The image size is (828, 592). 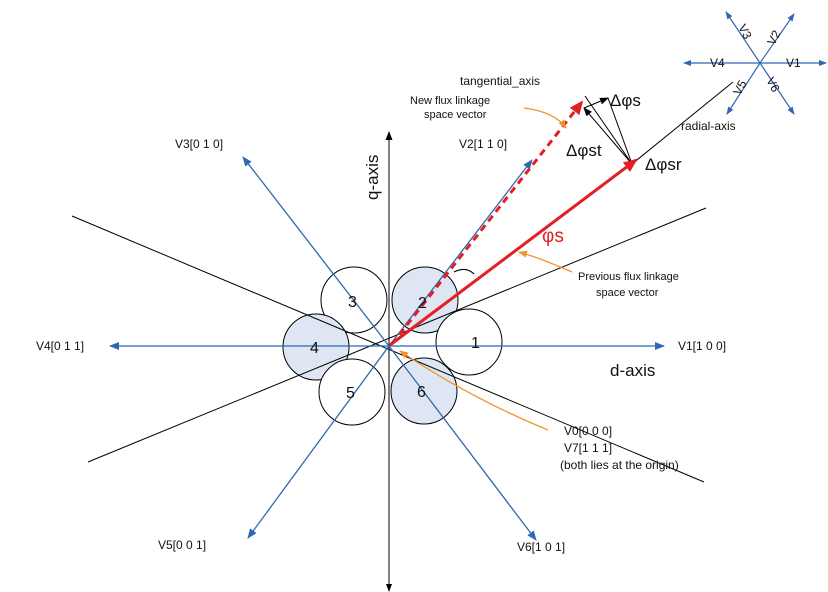 What do you see at coordinates (464, 271) in the screenshot?
I see `flux-angle-arc` at bounding box center [464, 271].